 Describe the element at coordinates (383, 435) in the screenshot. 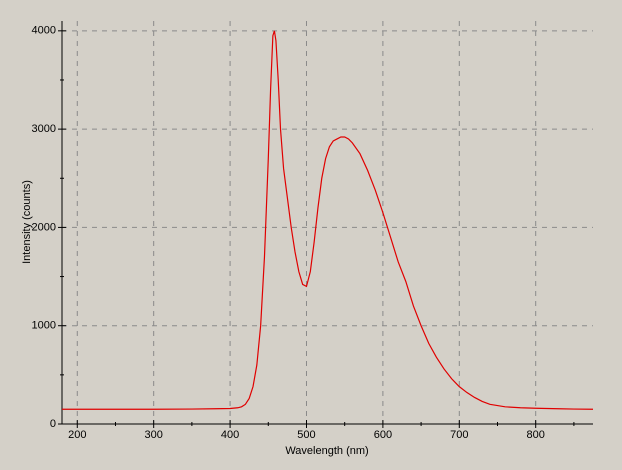

I see `x-tick-label: 600` at that location.